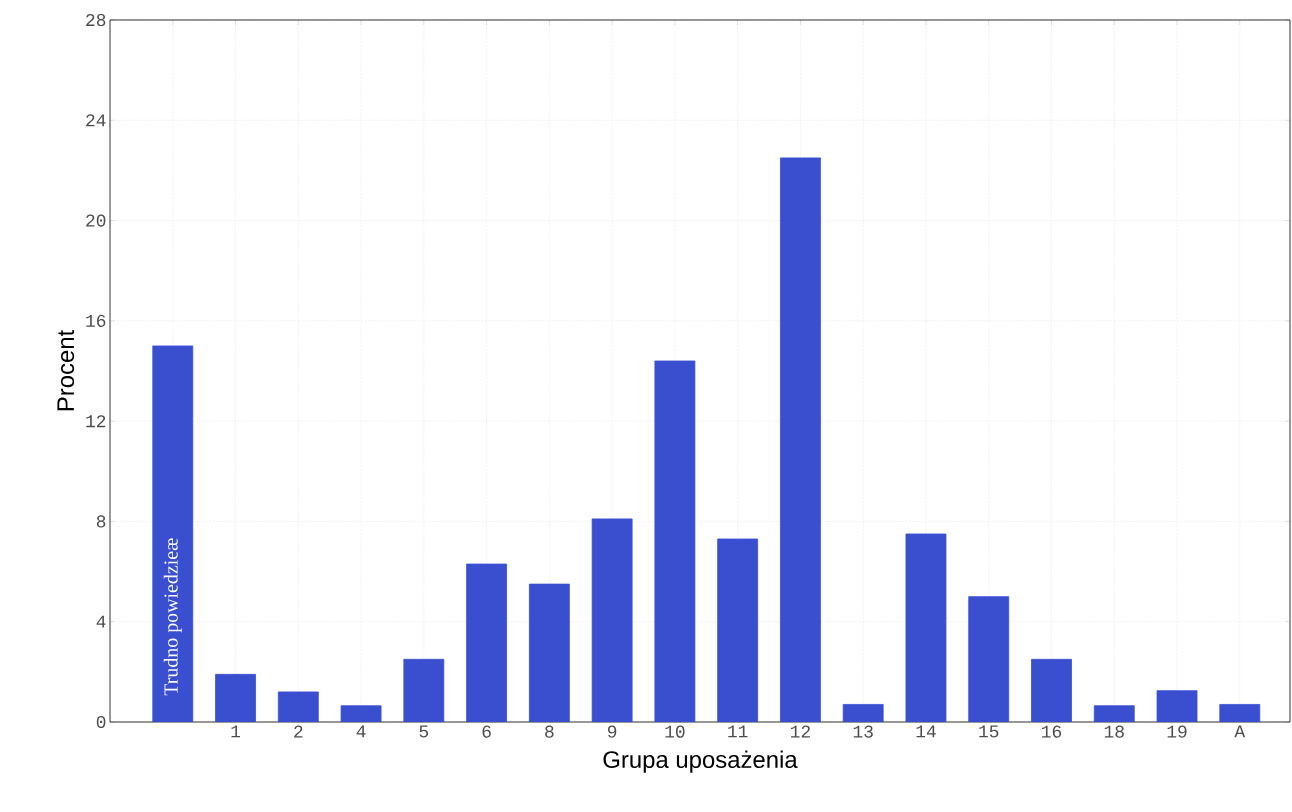 The height and width of the screenshot is (812, 1292). I want to click on y-tick-label: 28, so click(96, 20).